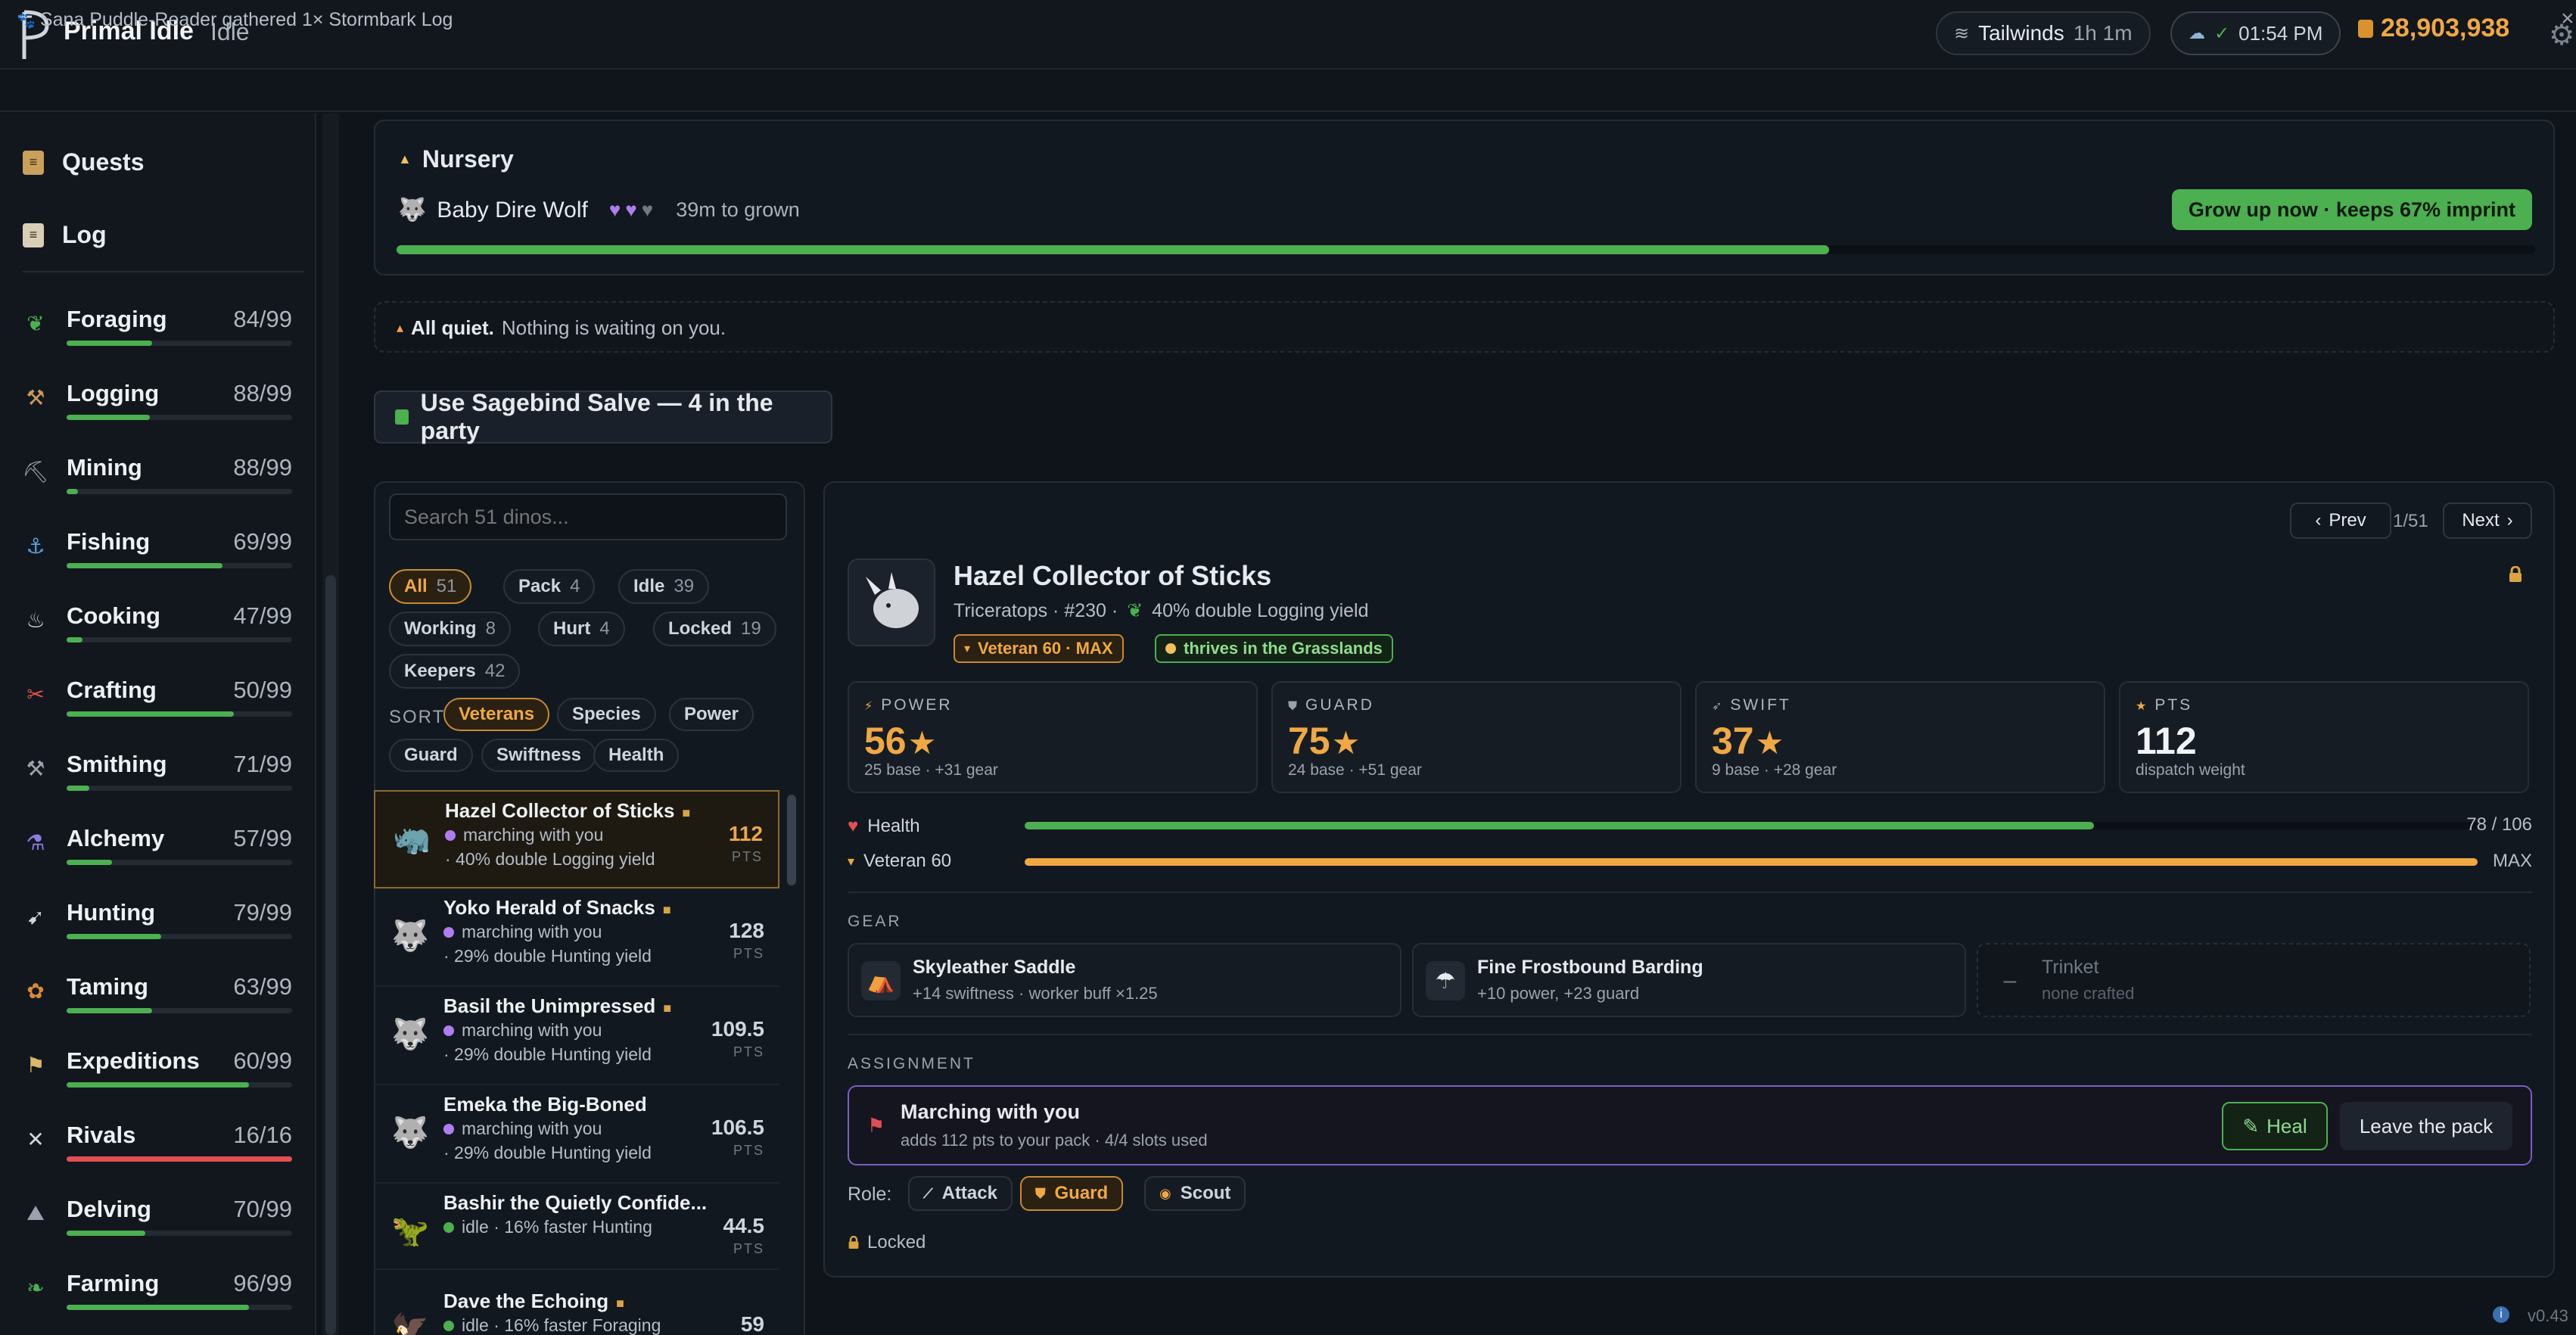  Describe the element at coordinates (887, 1242) in the screenshot. I see `locked-row: Locked` at that location.